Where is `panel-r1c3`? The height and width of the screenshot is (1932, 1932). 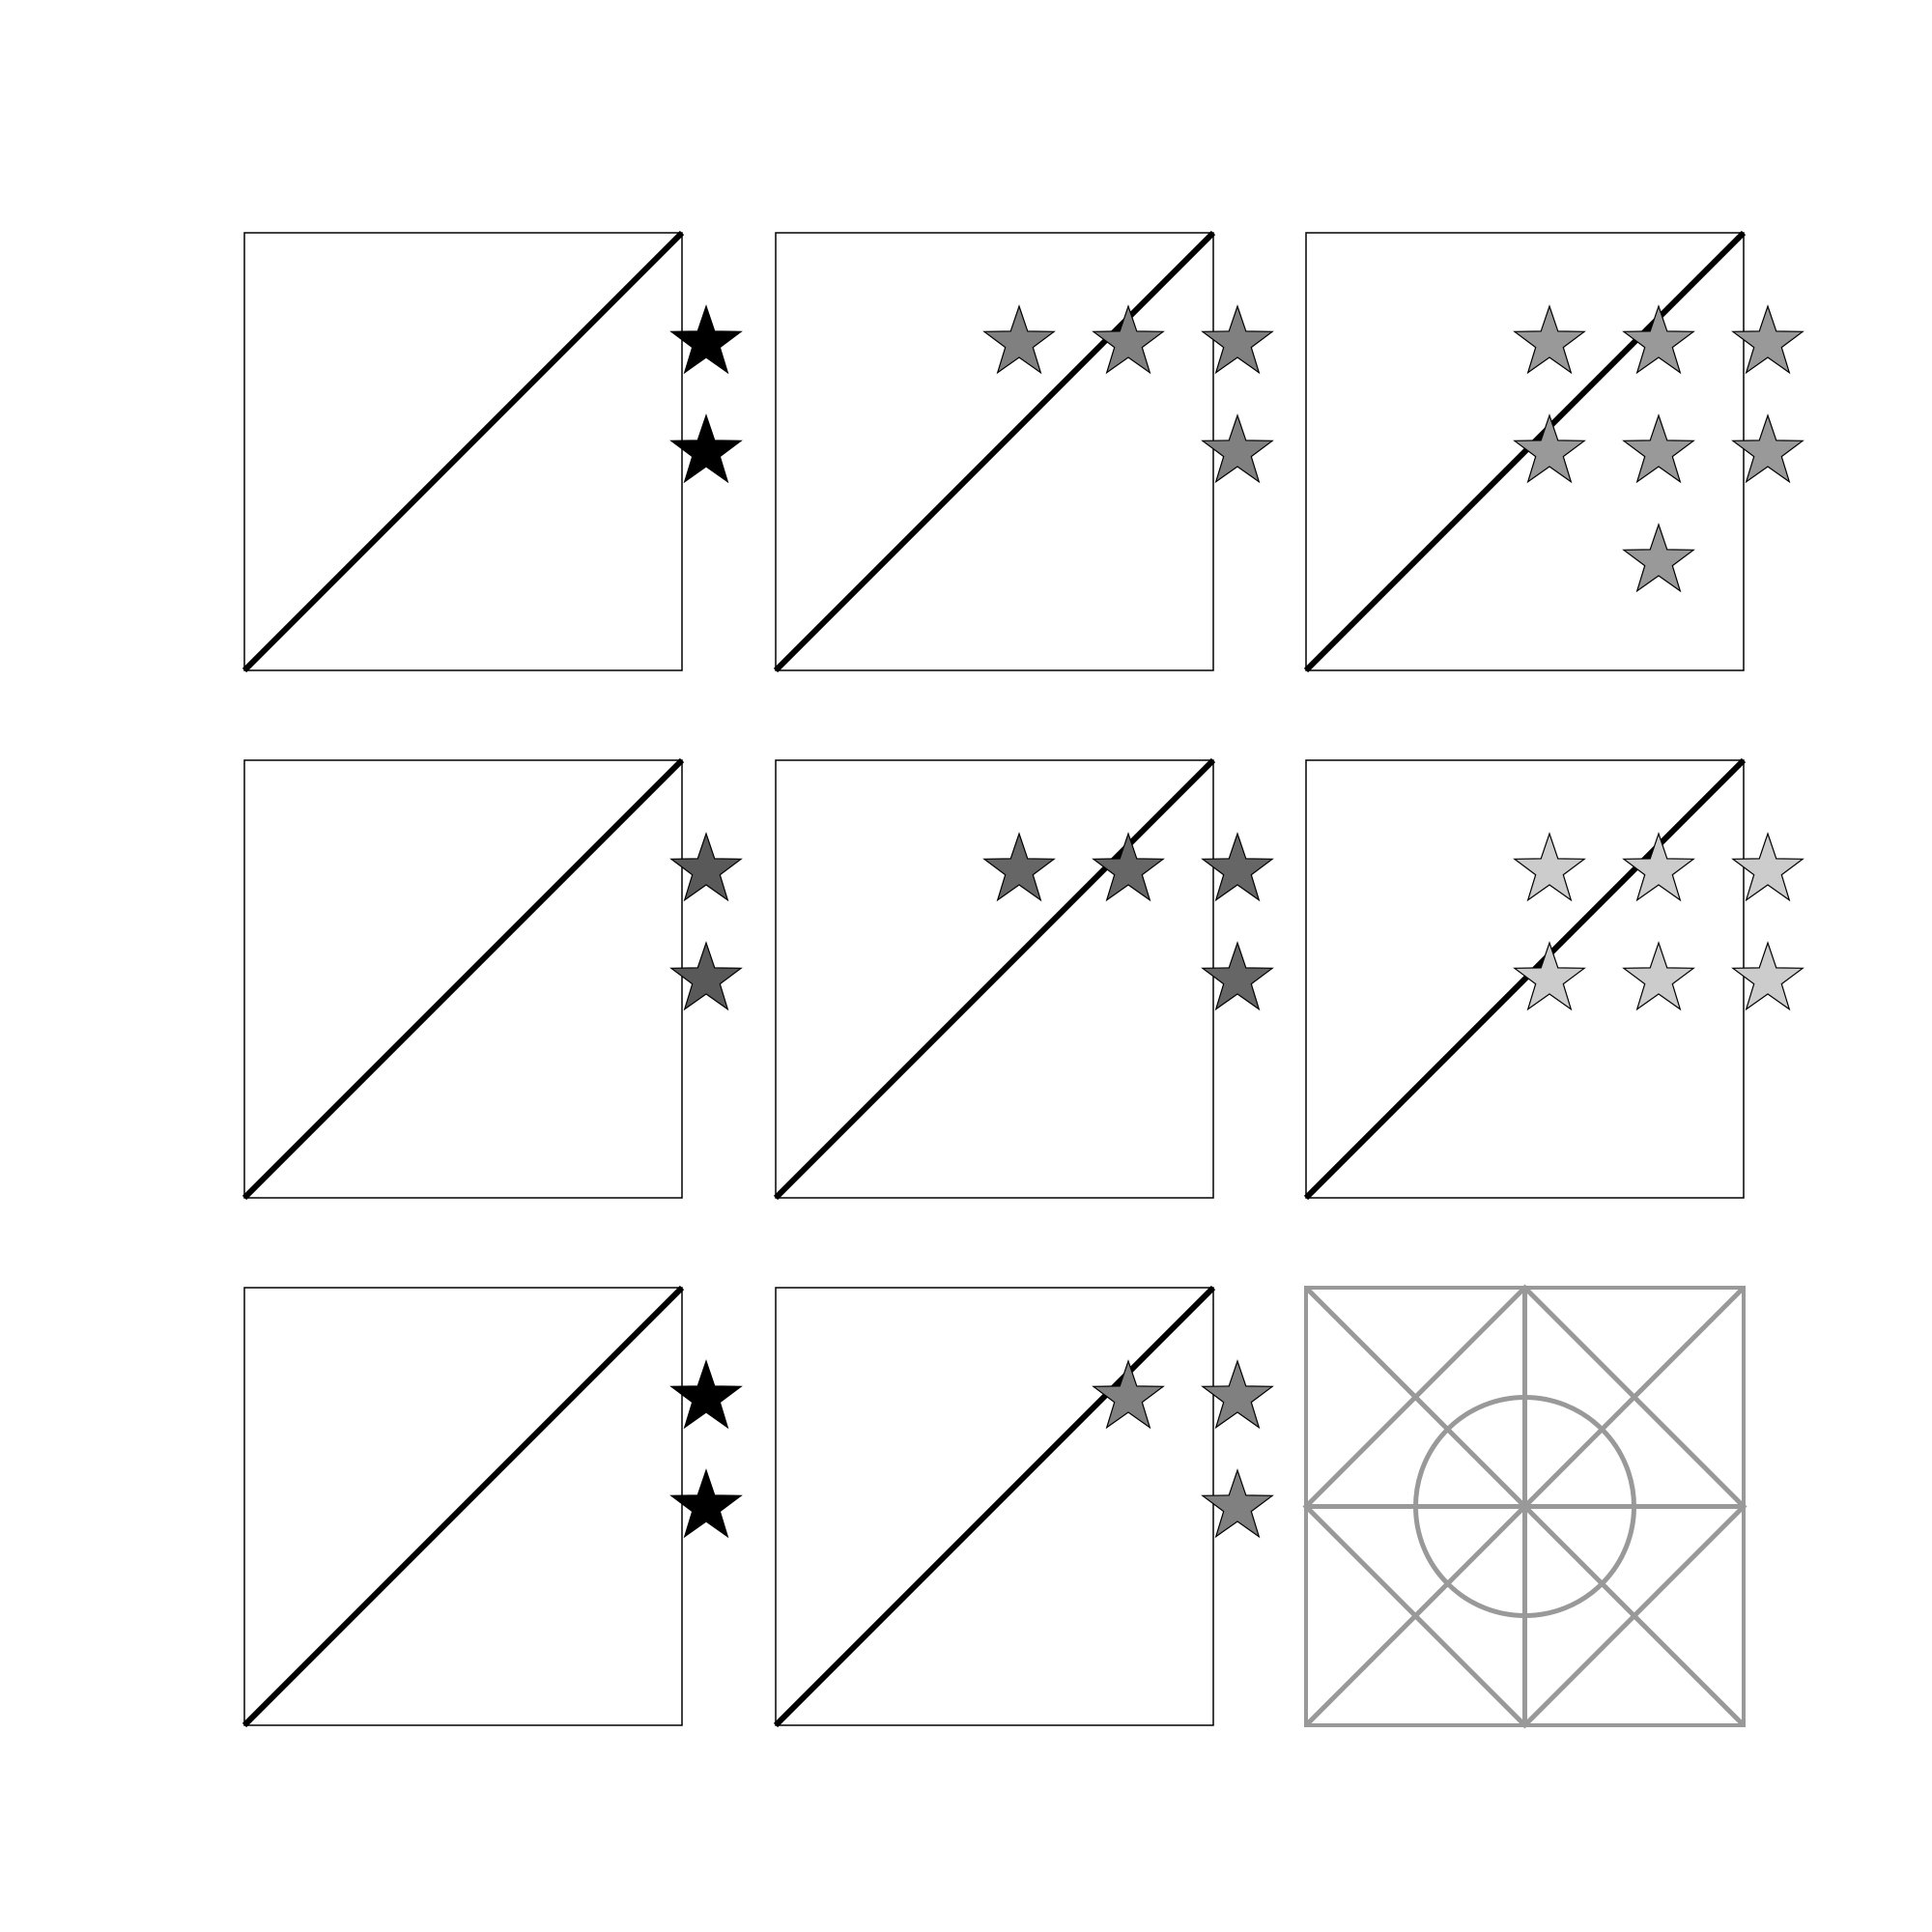
panel-r1c3 is located at coordinates (1553, 451).